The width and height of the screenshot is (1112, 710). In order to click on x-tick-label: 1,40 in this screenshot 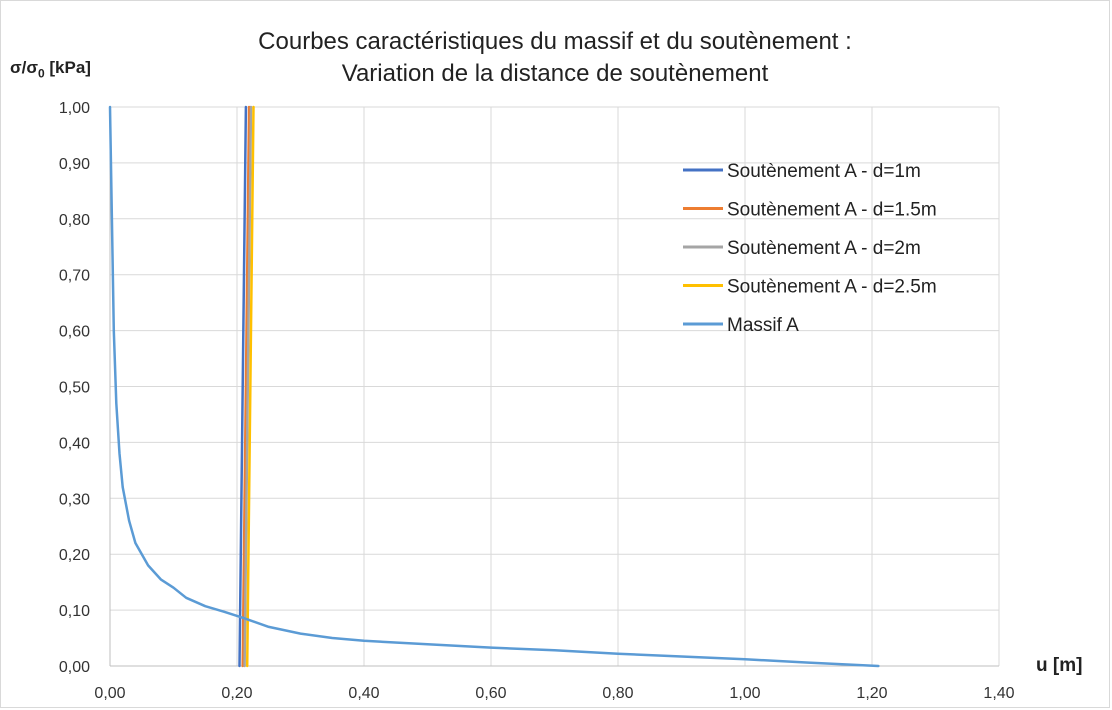, I will do `click(998, 693)`.